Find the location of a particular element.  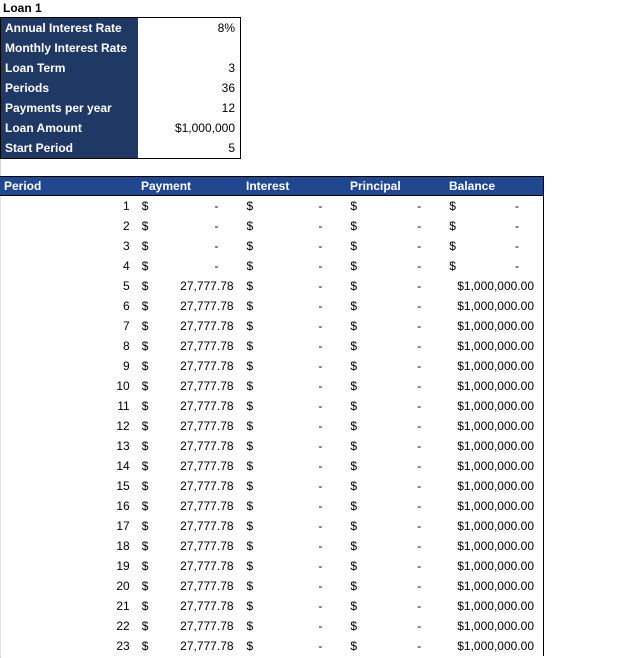

period-cell: 23 is located at coordinates (123, 646).